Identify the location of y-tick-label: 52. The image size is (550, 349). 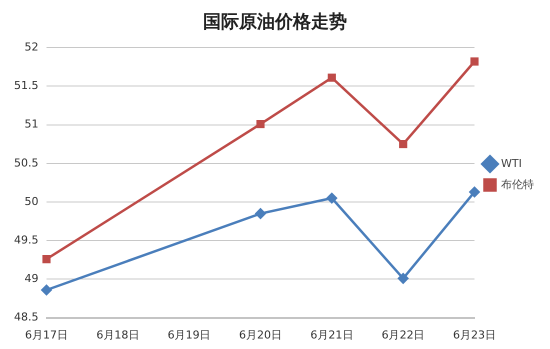
(31, 47).